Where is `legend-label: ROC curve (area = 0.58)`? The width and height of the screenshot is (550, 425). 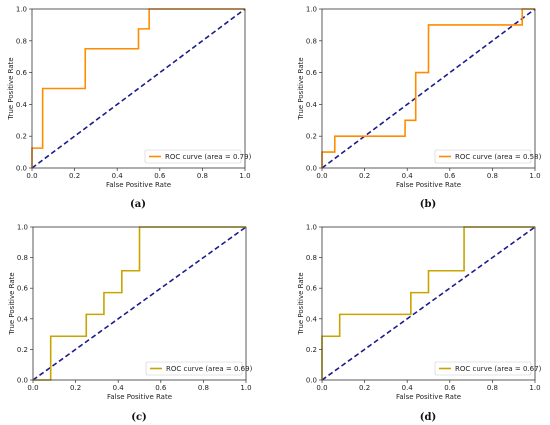
legend-label: ROC curve (area = 0.58) is located at coordinates (498, 157).